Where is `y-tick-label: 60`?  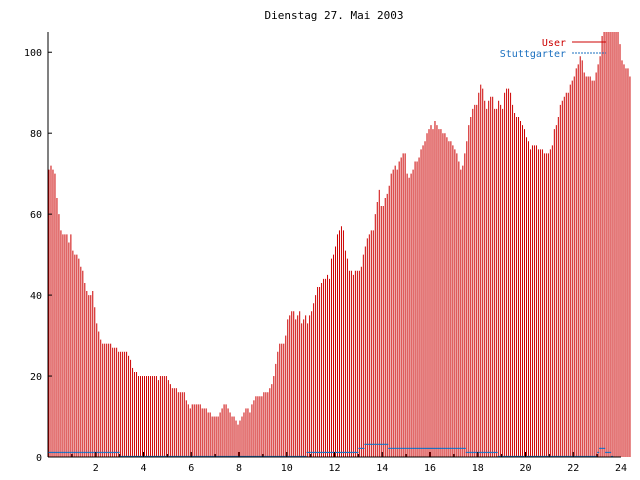 y-tick-label: 60 is located at coordinates (36, 215).